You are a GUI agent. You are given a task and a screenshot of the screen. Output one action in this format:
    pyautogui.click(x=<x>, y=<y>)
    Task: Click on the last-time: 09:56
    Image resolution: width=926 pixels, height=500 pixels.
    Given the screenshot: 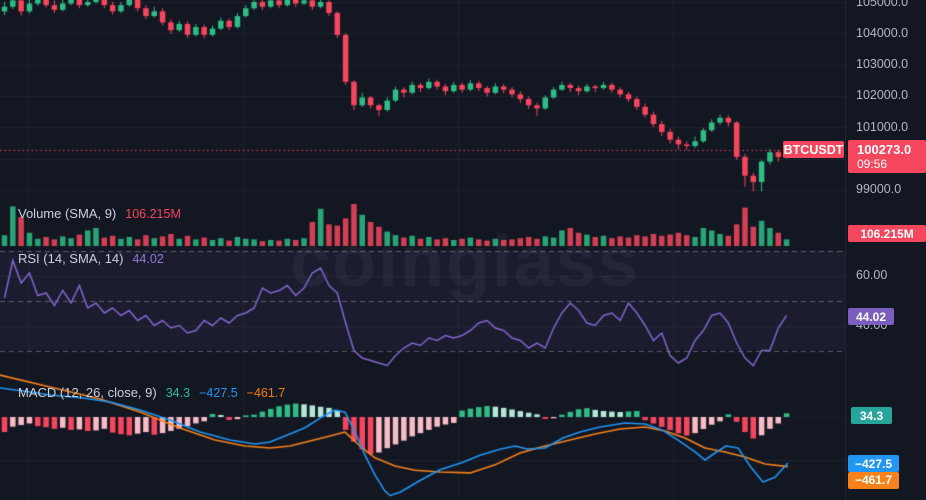 What is the action you would take?
    pyautogui.click(x=872, y=164)
    